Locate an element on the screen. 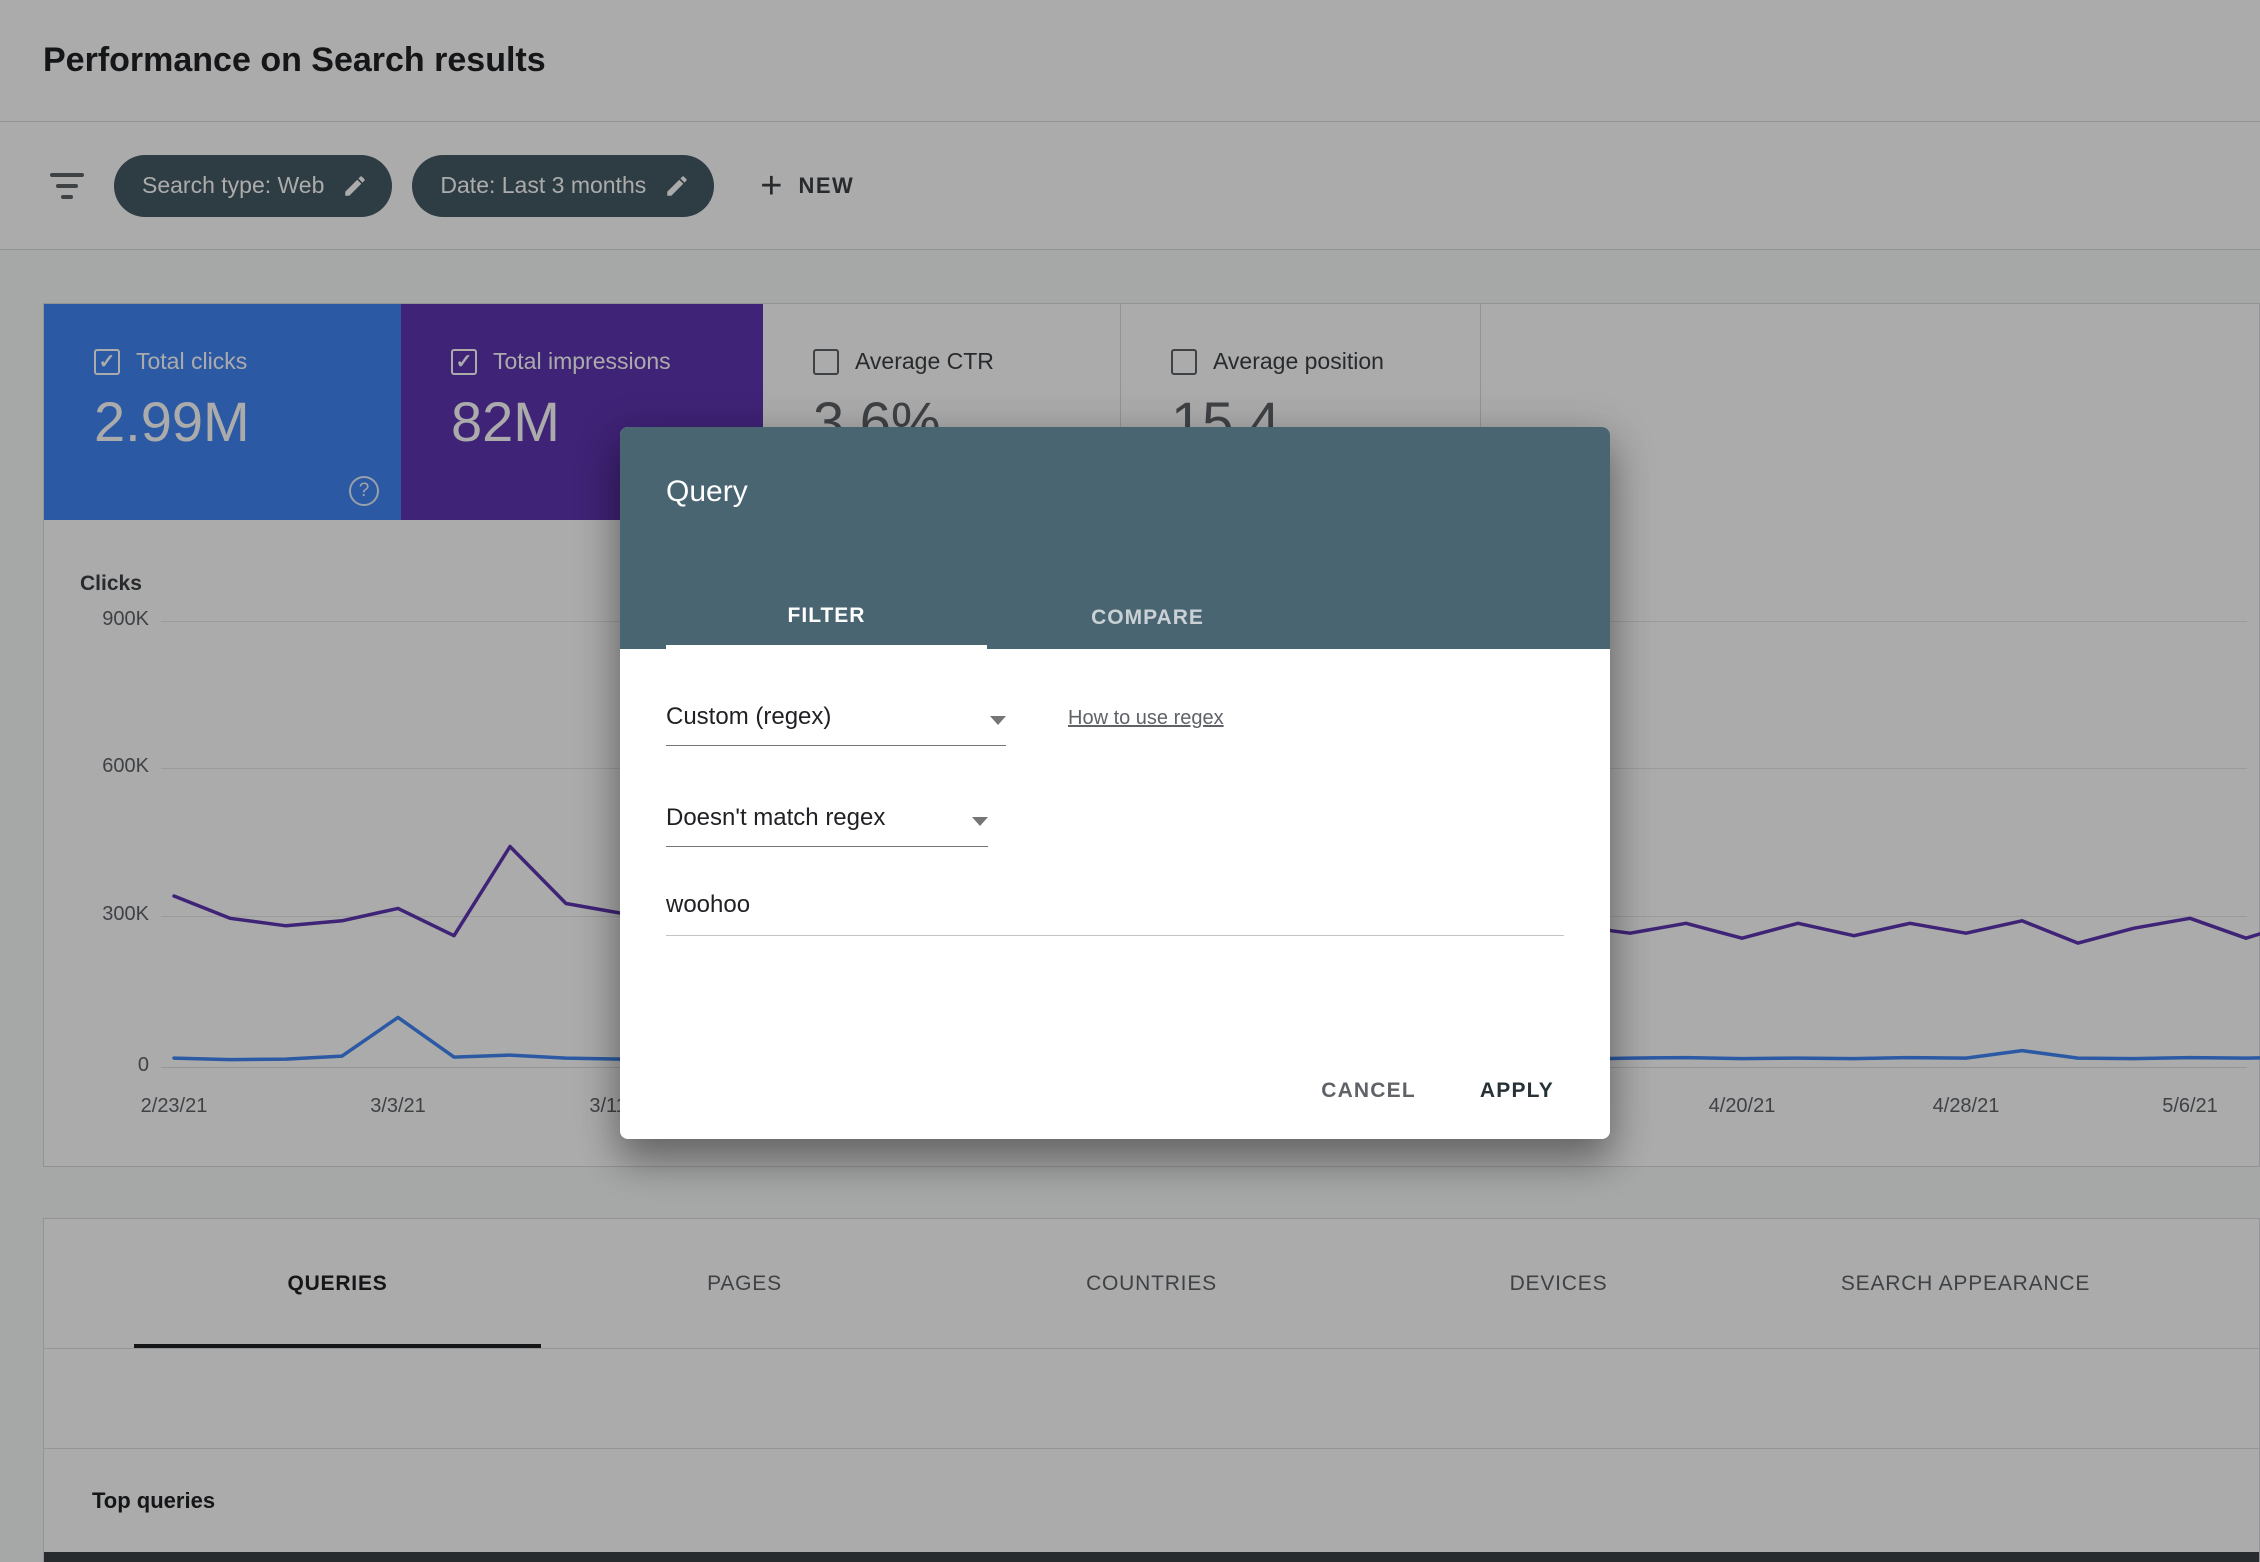  how-to-use-regex-link: How to use regex is located at coordinates (1146, 718).